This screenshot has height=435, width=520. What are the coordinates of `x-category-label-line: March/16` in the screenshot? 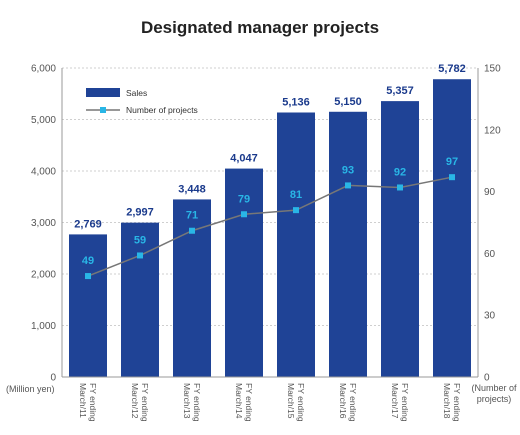 It's located at (343, 401).